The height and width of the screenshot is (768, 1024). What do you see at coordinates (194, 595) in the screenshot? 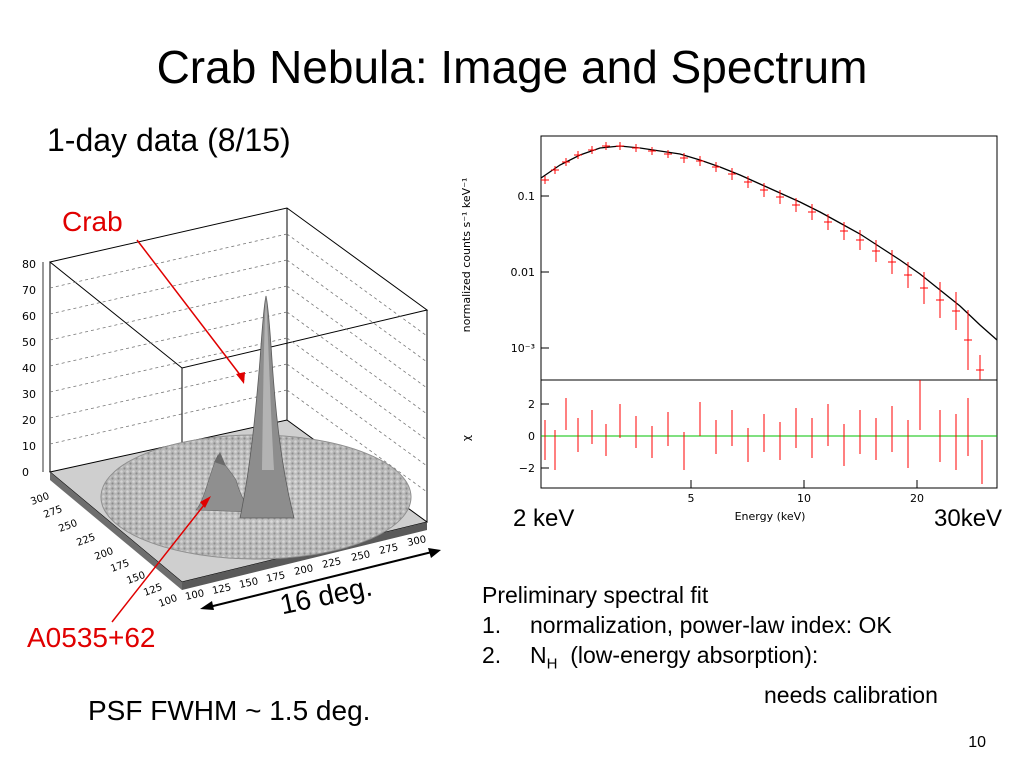
I see `x-tick: 100` at bounding box center [194, 595].